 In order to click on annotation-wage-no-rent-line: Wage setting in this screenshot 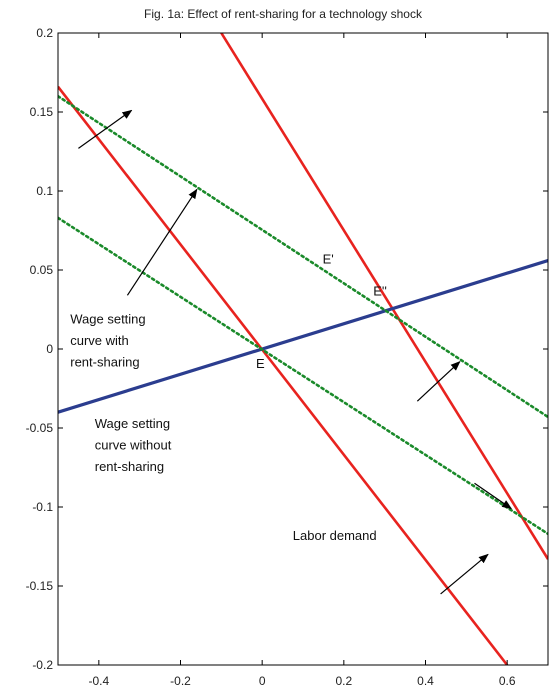, I will do `click(132, 423)`.